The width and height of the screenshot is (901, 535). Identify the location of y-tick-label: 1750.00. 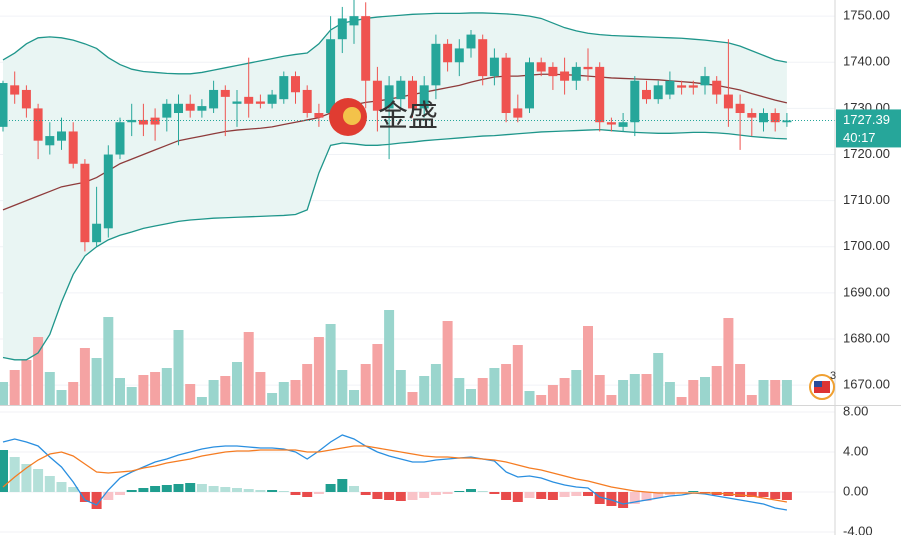
(866, 15).